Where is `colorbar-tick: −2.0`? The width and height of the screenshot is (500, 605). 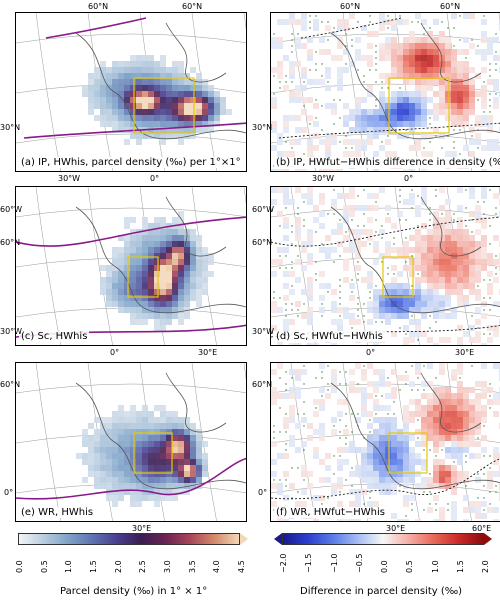 colorbar-tick: −2.0 is located at coordinates (283, 563).